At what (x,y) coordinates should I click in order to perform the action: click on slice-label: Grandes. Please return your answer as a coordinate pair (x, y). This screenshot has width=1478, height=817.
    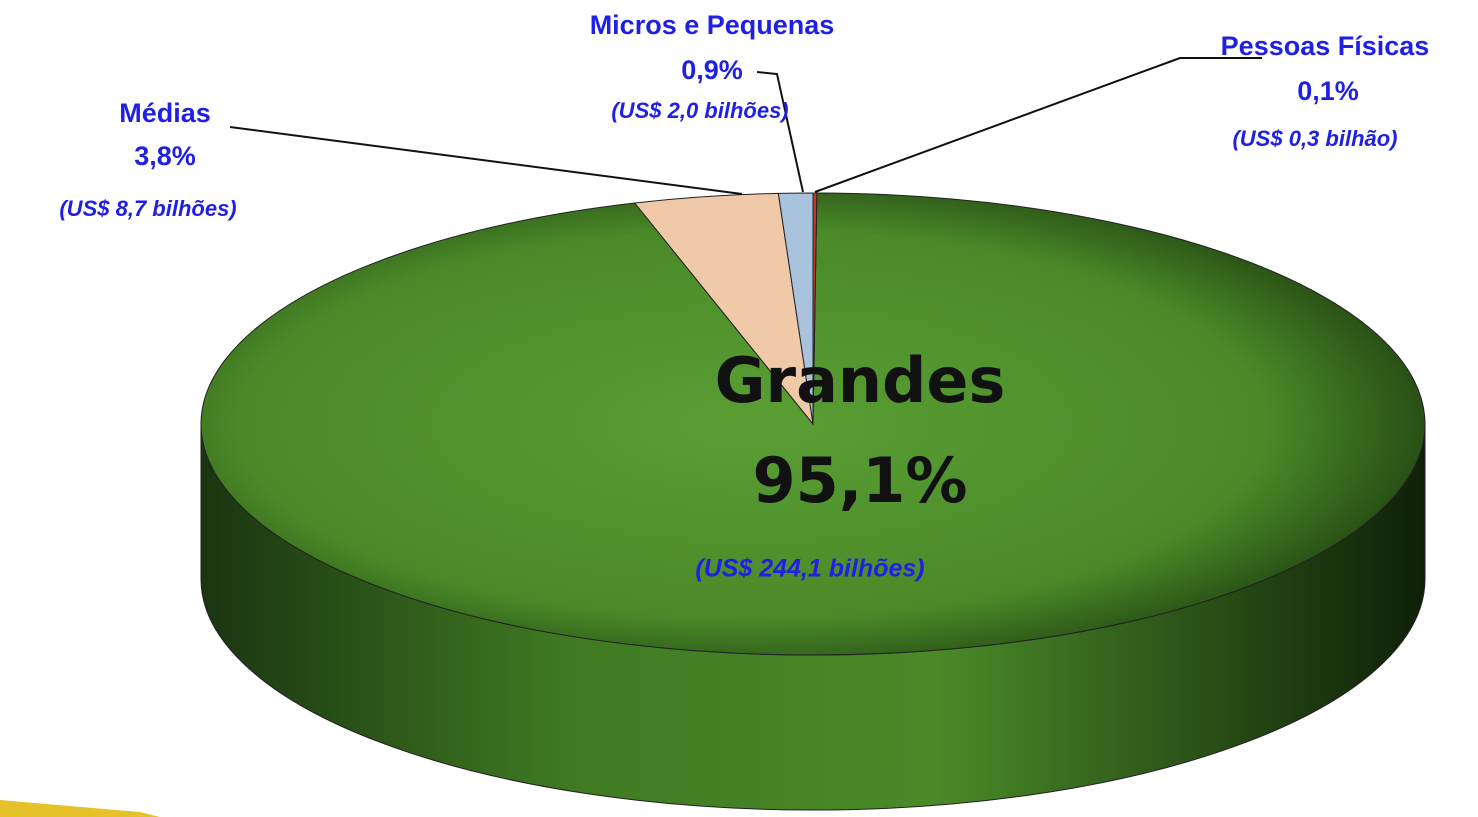
    Looking at the image, I should click on (860, 380).